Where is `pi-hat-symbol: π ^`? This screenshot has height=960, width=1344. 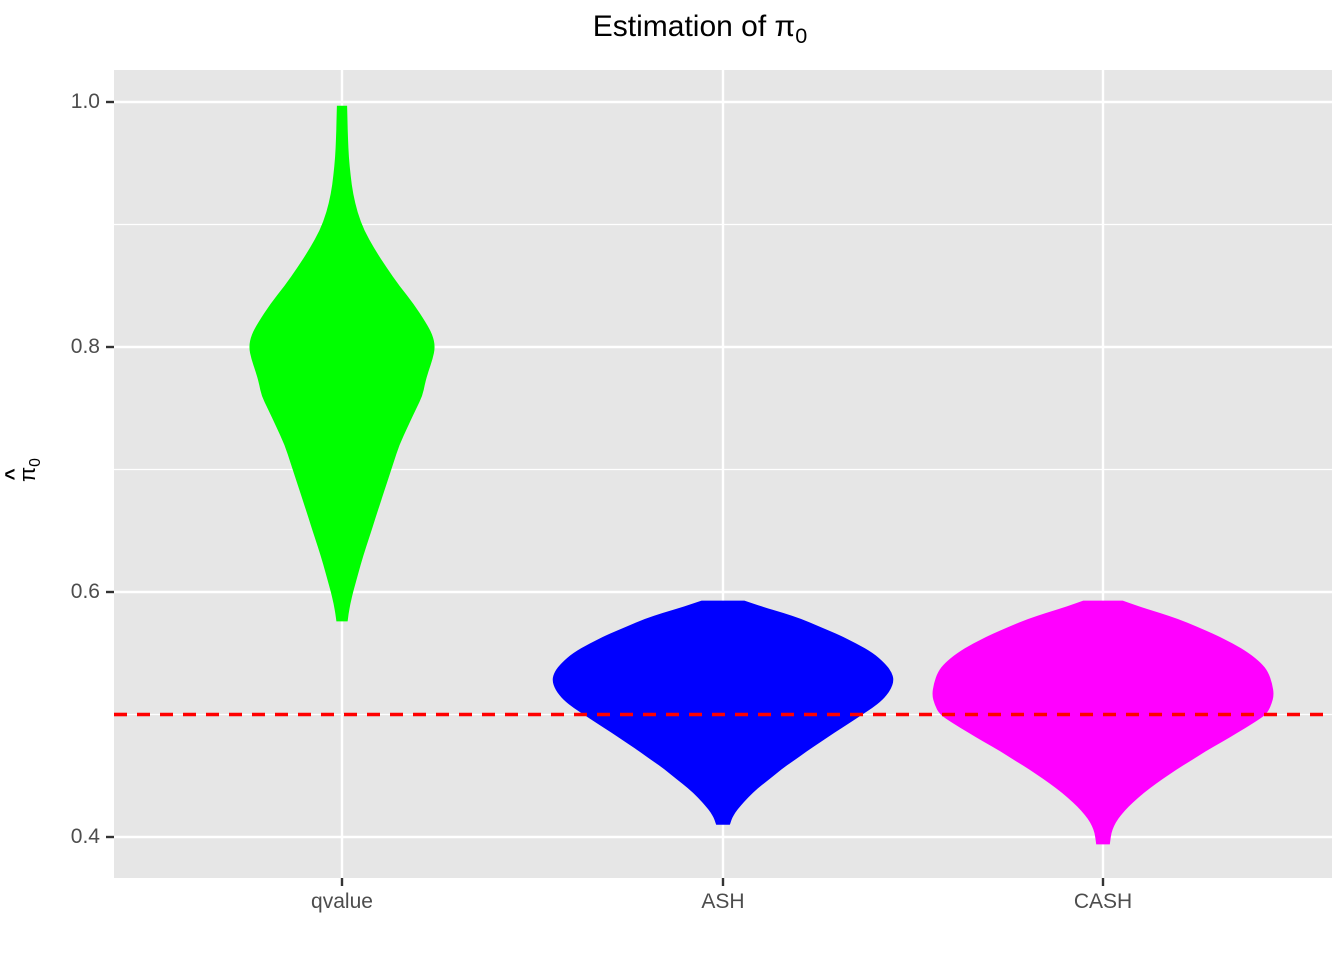 pi-hat-symbol: π ^ is located at coordinates (21, 474).